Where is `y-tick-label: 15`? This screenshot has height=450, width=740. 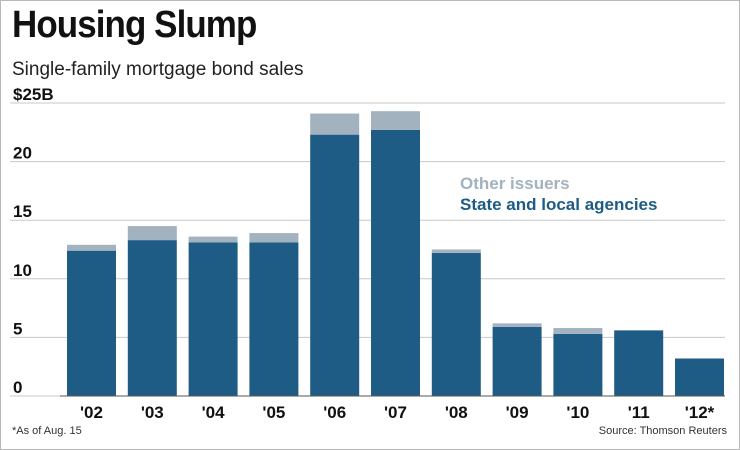
y-tick-label: 15 is located at coordinates (22, 211).